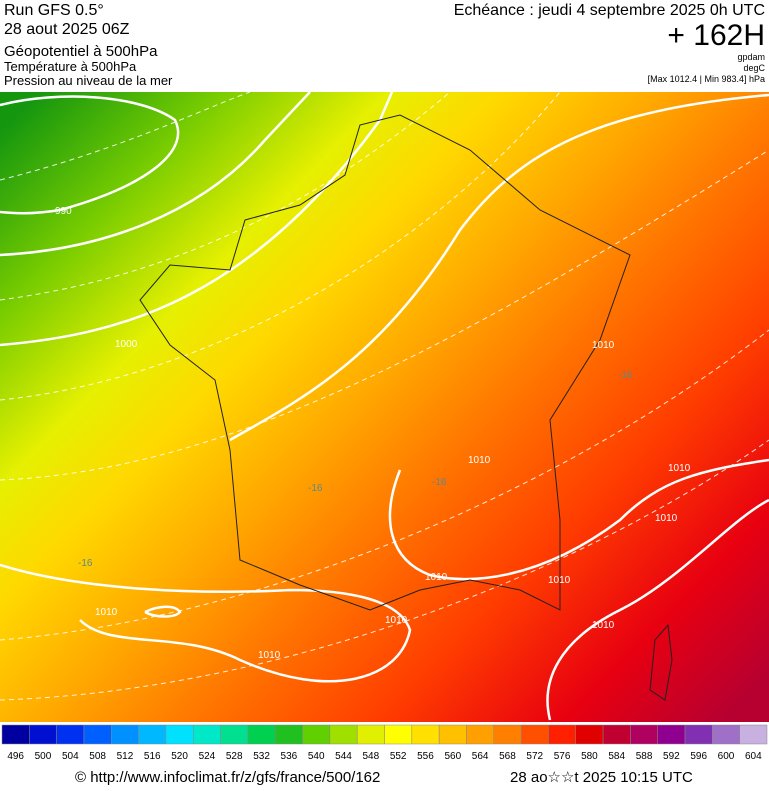 This screenshot has height=791, width=769. I want to click on colorbar-label: 548, so click(370, 756).